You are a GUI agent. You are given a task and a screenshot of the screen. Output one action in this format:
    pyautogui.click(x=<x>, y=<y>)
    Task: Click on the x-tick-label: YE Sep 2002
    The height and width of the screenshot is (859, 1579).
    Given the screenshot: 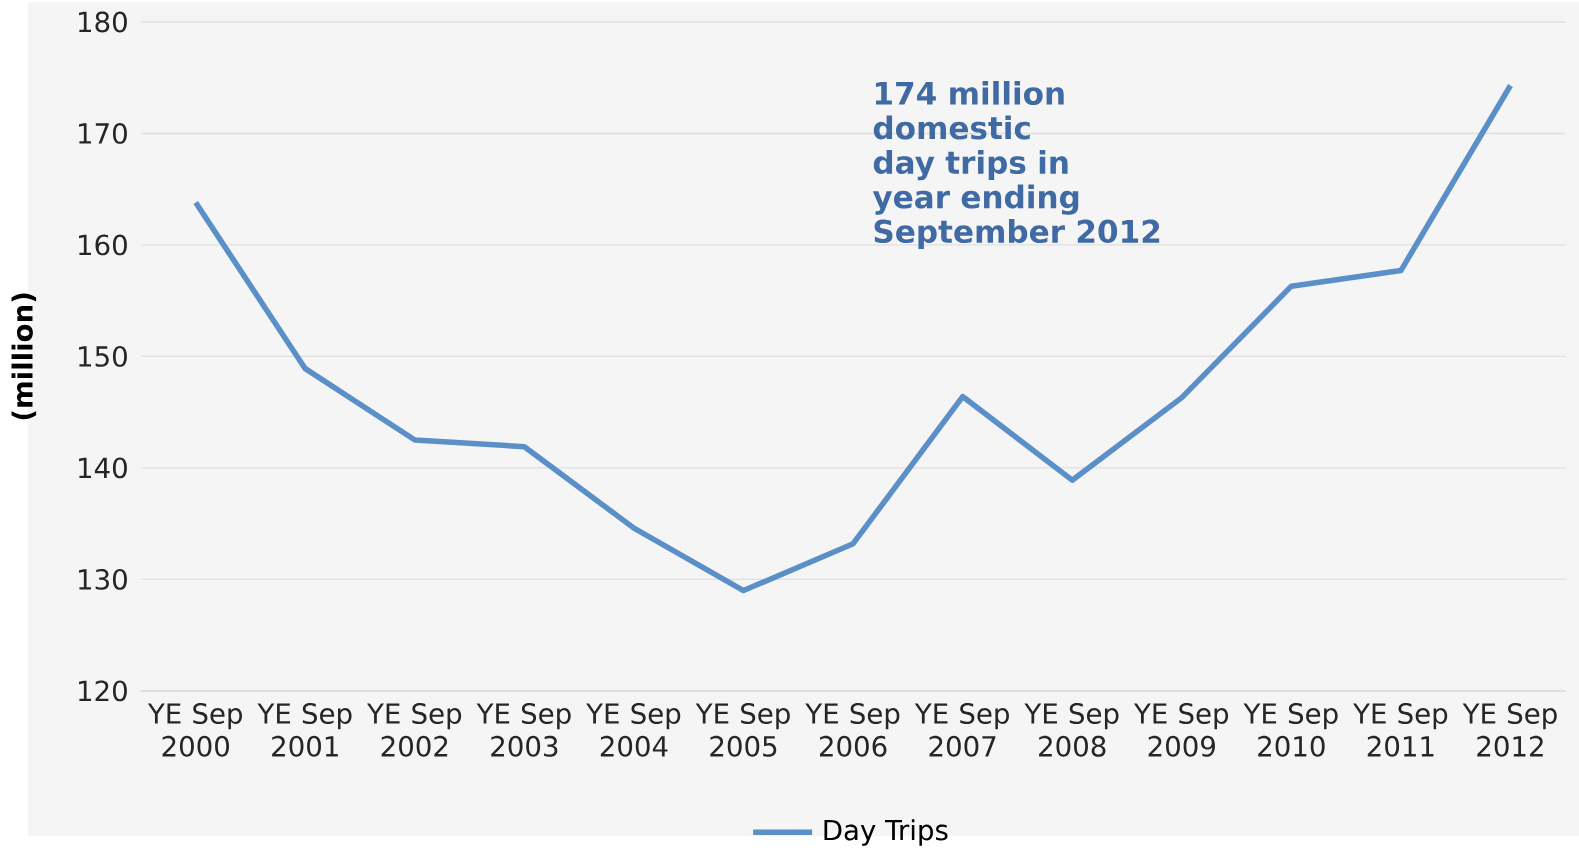 What is the action you would take?
    pyautogui.click(x=414, y=730)
    